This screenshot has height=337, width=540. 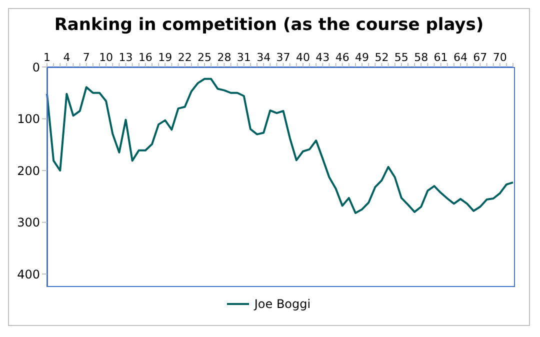 I want to click on x-tick-label: 7, so click(x=86, y=57).